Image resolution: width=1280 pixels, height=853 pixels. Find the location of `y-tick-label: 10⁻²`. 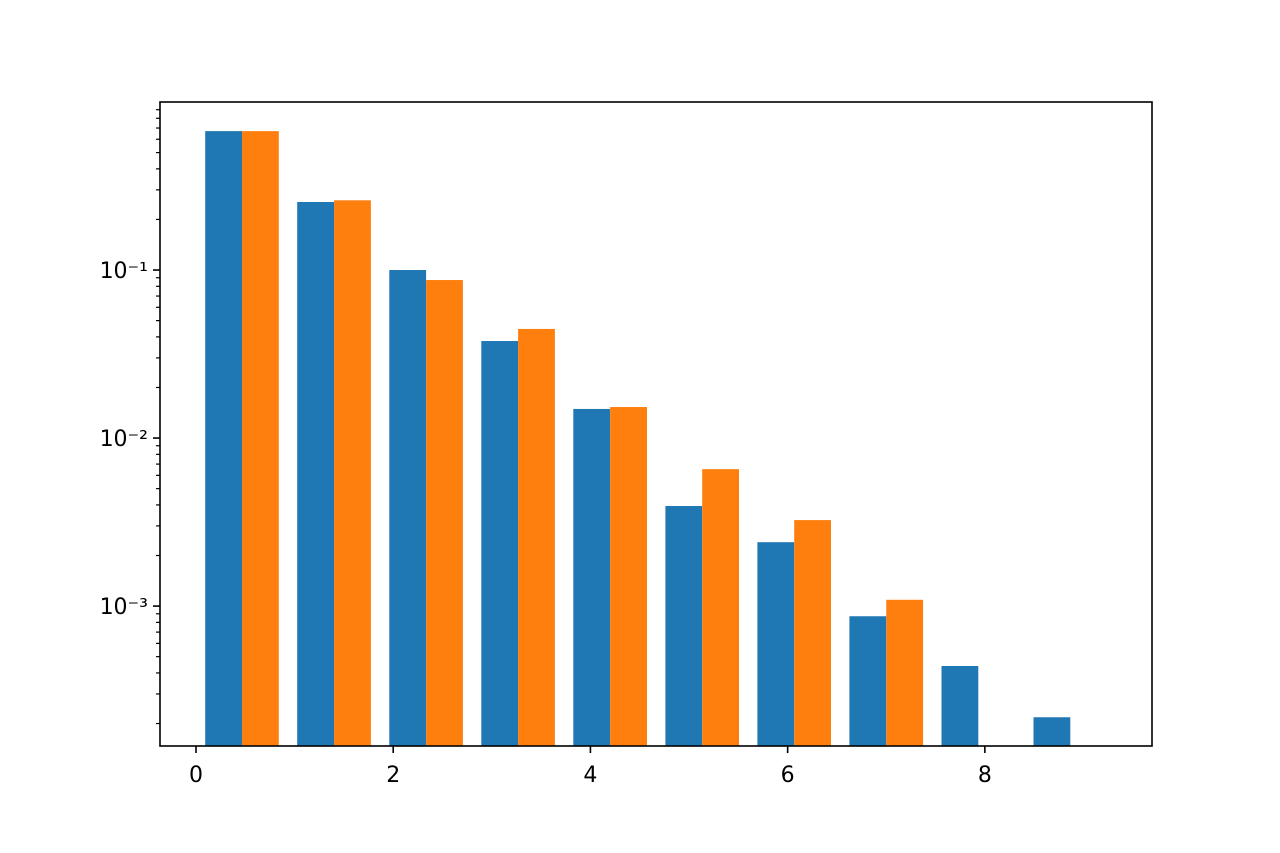

y-tick-label: 10⁻² is located at coordinates (124, 439).